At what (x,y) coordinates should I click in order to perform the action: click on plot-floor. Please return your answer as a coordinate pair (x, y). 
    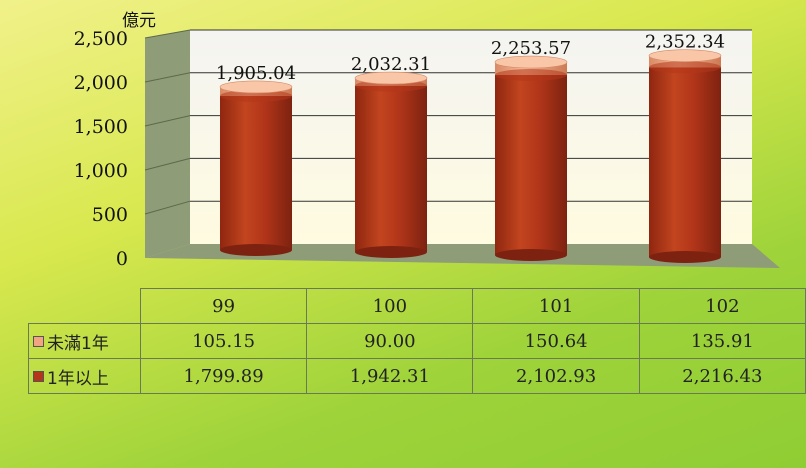
    Looking at the image, I should click on (462, 256).